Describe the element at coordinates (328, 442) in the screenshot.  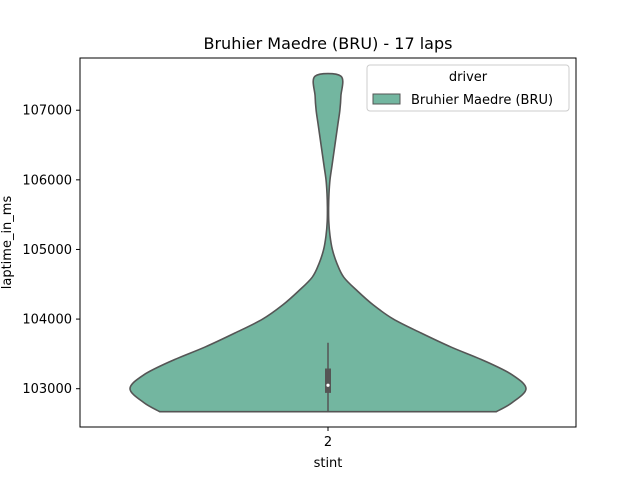
I see `x-tick-label: 2` at that location.